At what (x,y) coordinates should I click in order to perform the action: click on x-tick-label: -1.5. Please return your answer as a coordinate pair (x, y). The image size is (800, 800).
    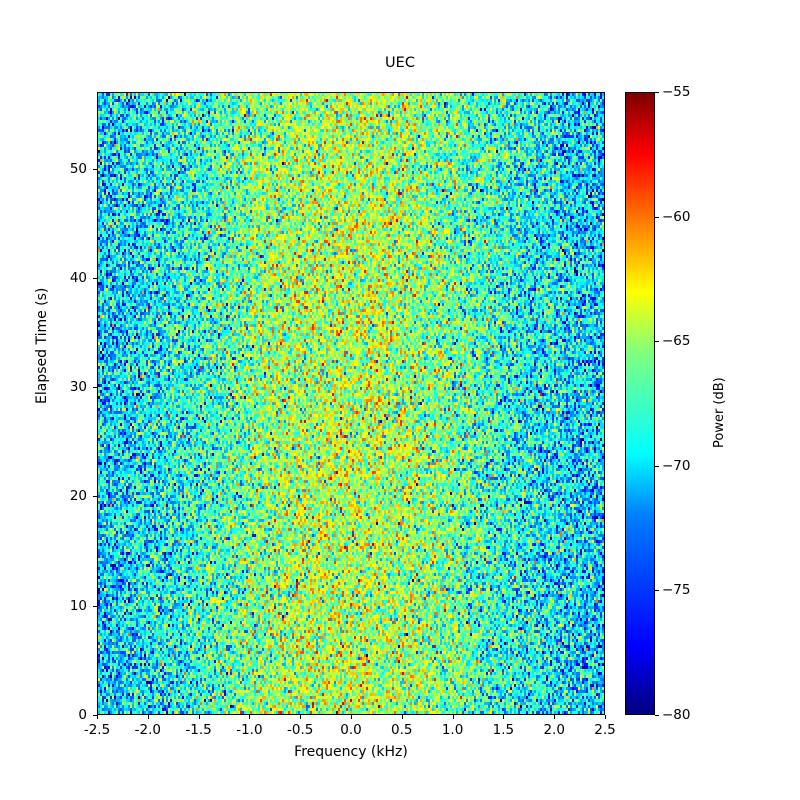
    Looking at the image, I should click on (198, 730).